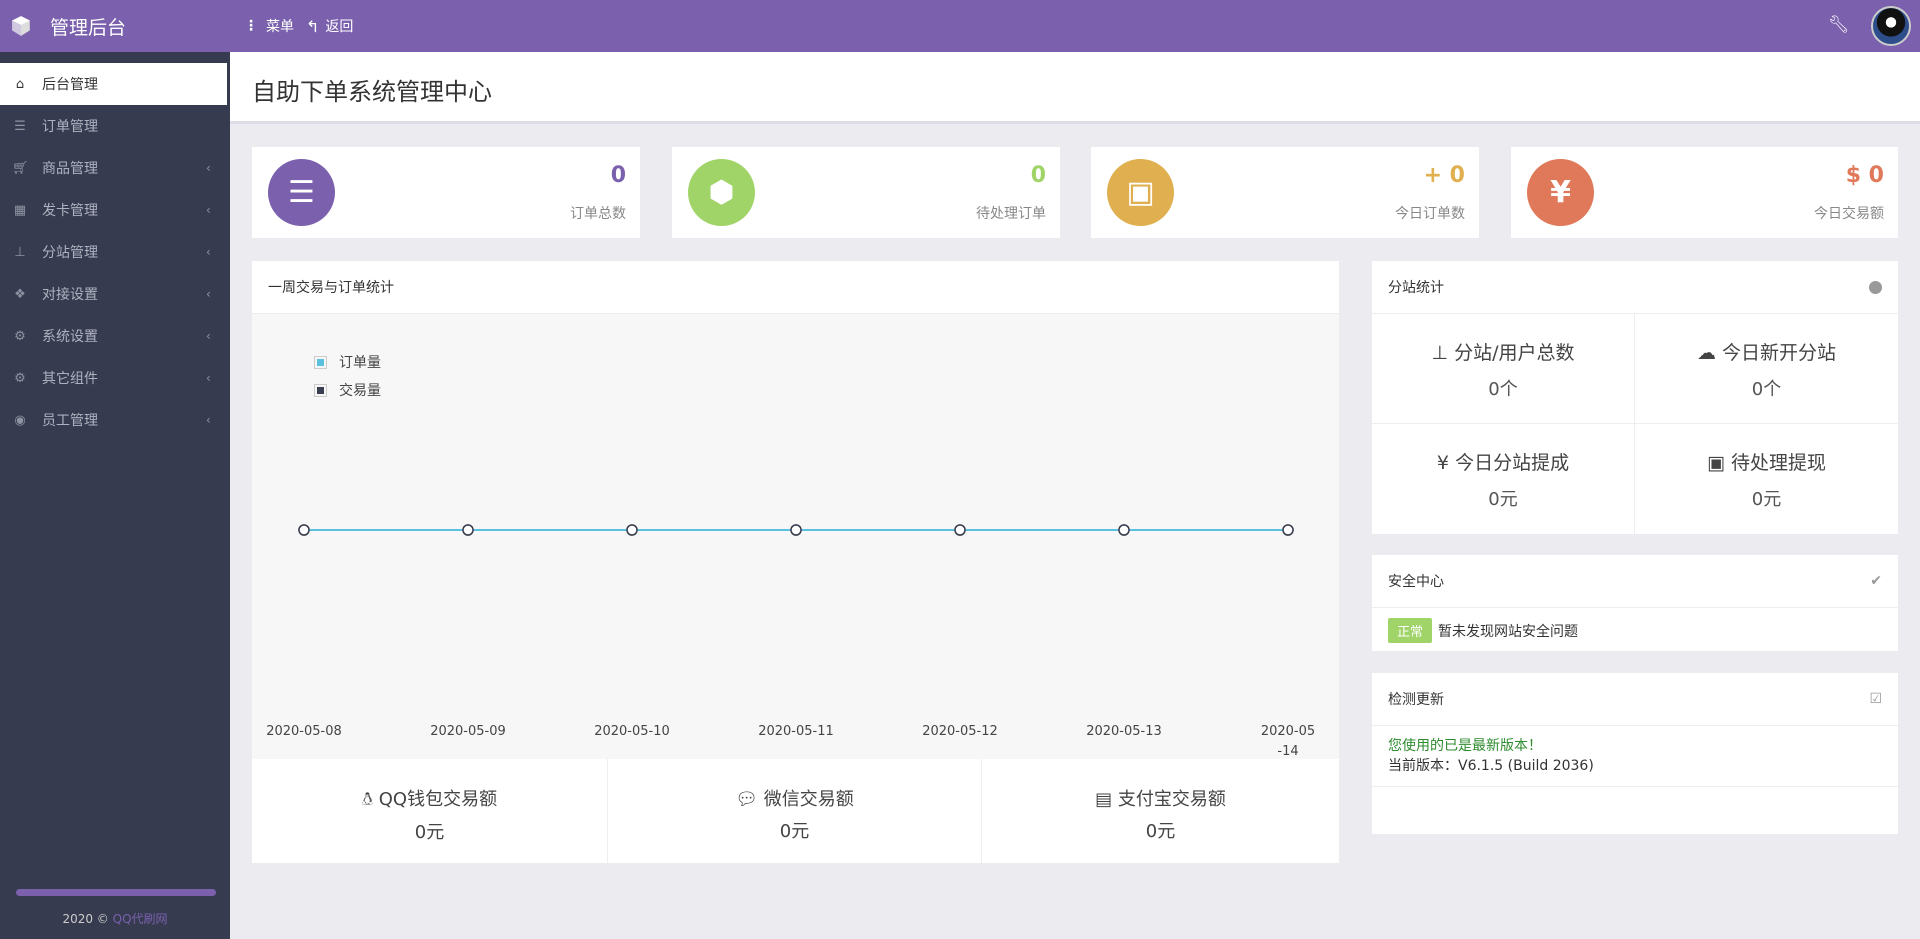 The width and height of the screenshot is (1920, 939). Describe the element at coordinates (330, 26) in the screenshot. I see `back-button: ↰ 返回` at that location.